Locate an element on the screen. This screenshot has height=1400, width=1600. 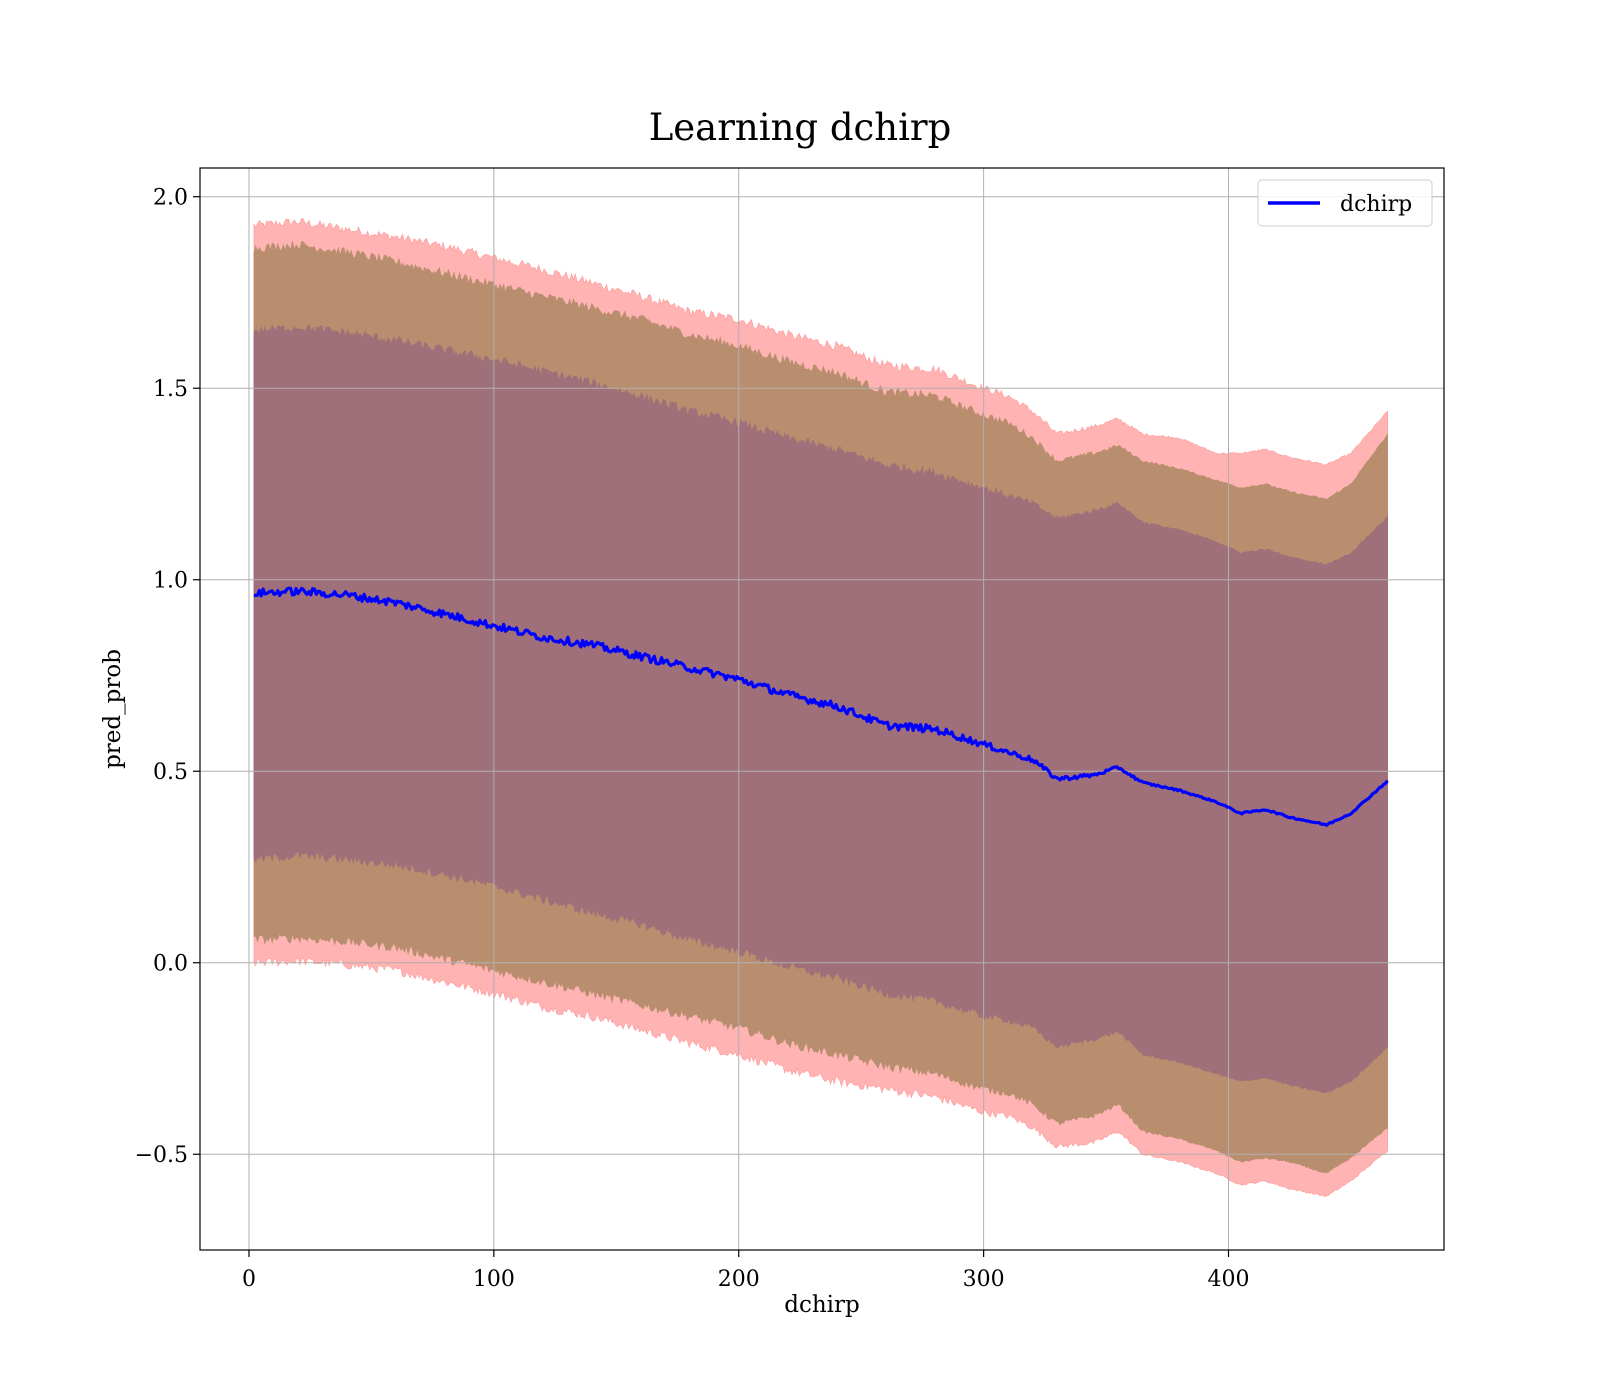
x-tick-label: 300 is located at coordinates (984, 1279).